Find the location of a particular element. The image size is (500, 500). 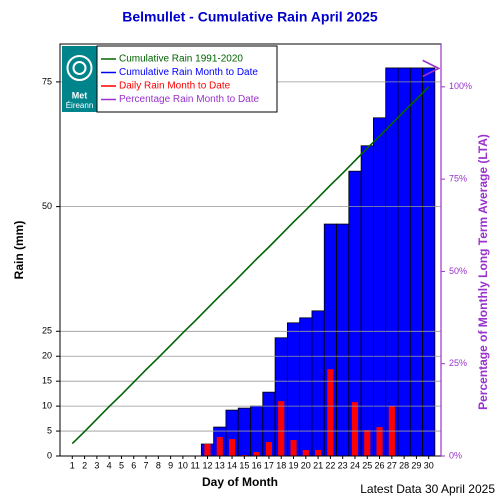

x-tick-label: 28 is located at coordinates (404, 465).